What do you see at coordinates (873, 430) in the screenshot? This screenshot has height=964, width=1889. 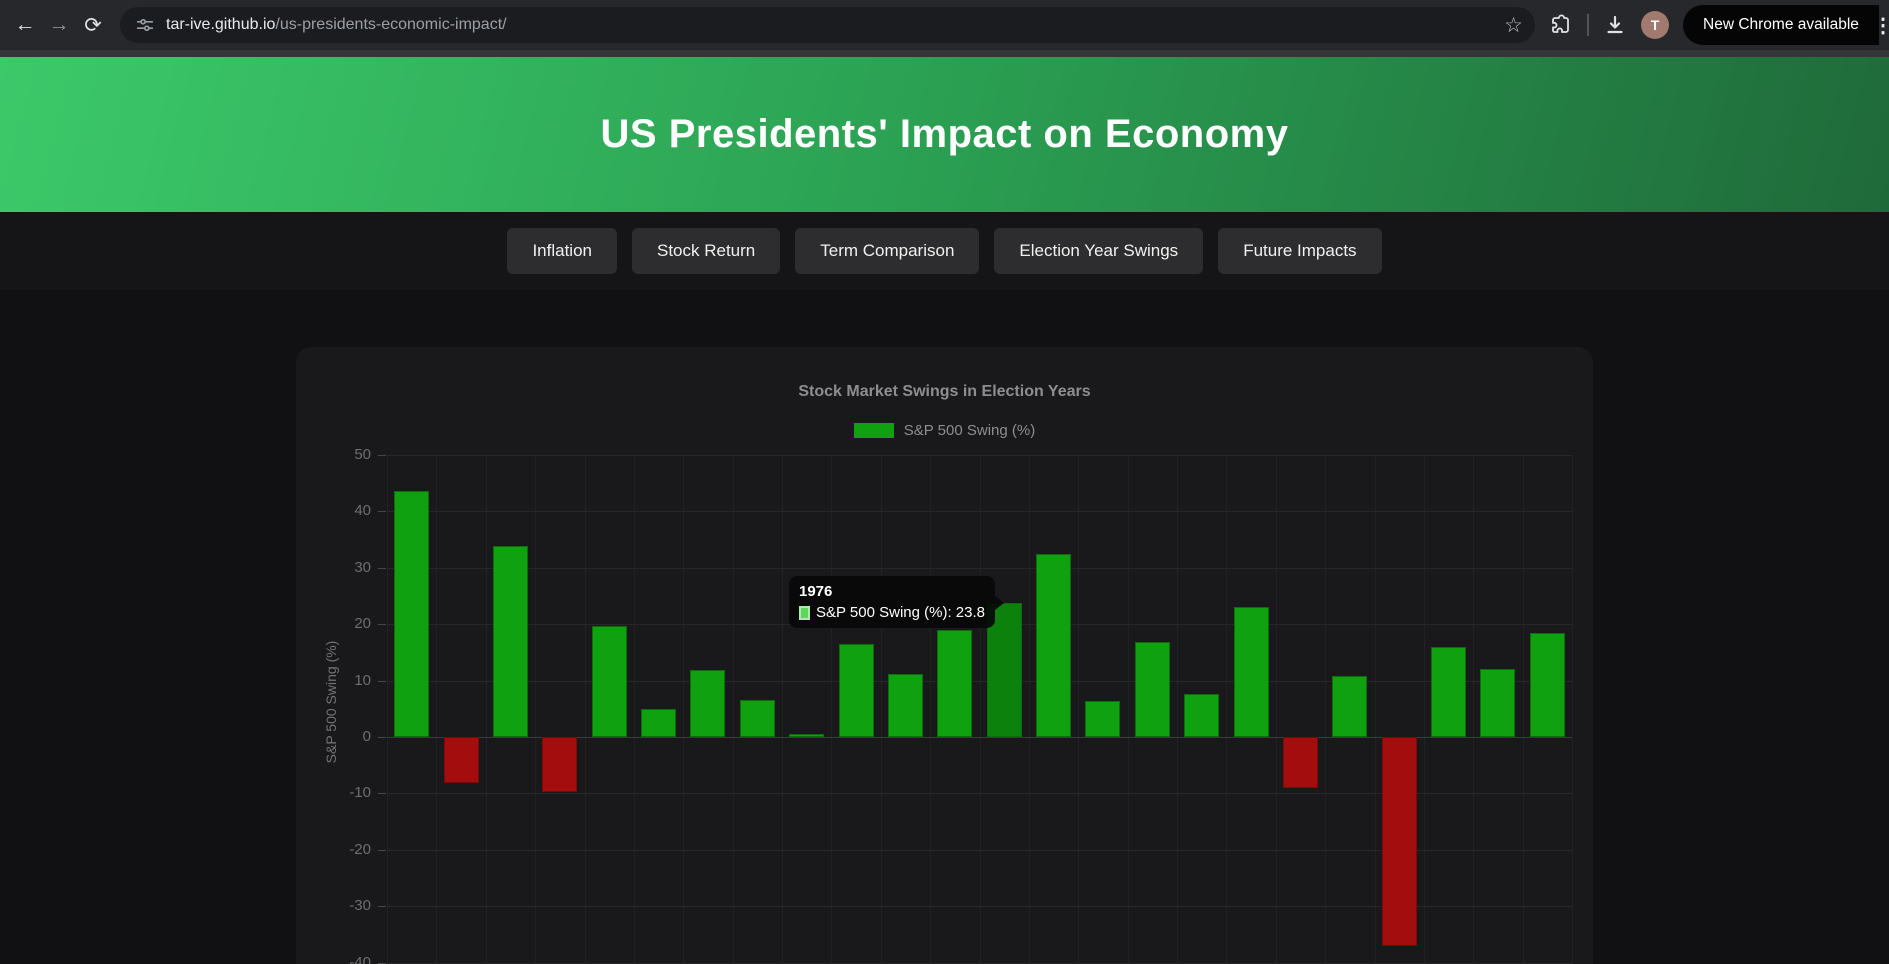 I see `legend-swatch` at bounding box center [873, 430].